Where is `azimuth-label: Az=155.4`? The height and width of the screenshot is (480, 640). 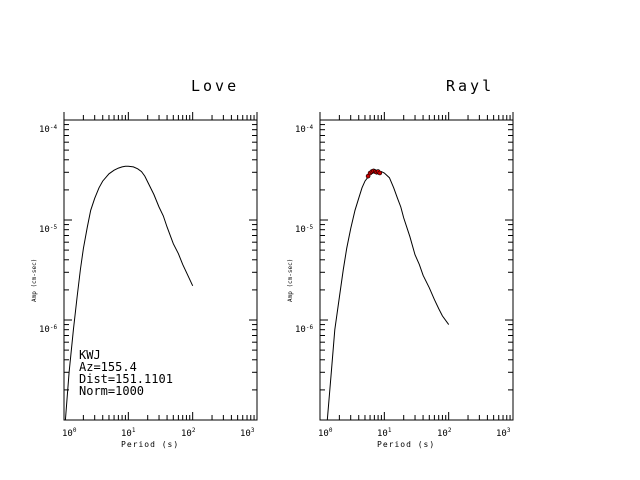 azimuth-label: Az=155.4 is located at coordinates (108, 367).